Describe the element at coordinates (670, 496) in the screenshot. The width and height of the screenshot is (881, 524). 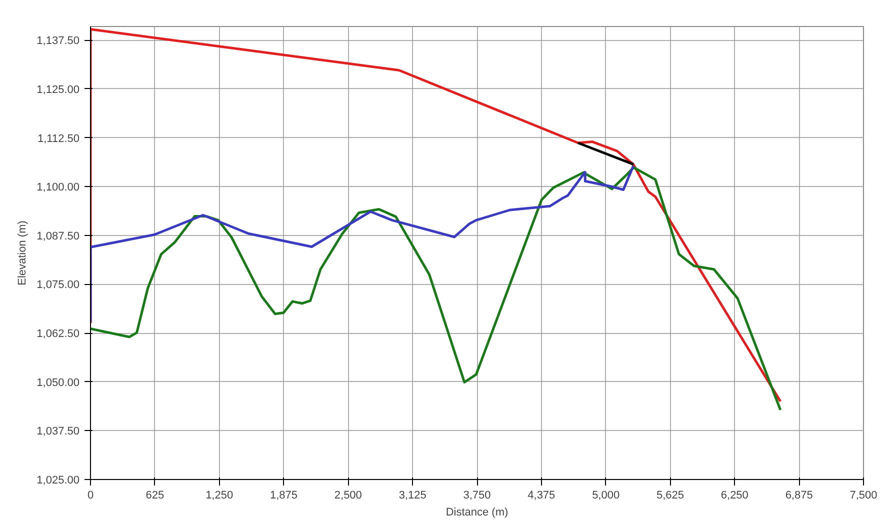
I see `x-tick-label: 5,625` at that location.